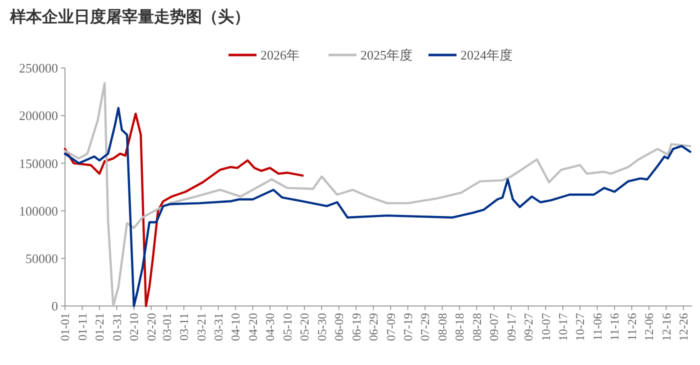 This screenshot has width=700, height=365. I want to click on y-tick-label: 100000, so click(38, 210).